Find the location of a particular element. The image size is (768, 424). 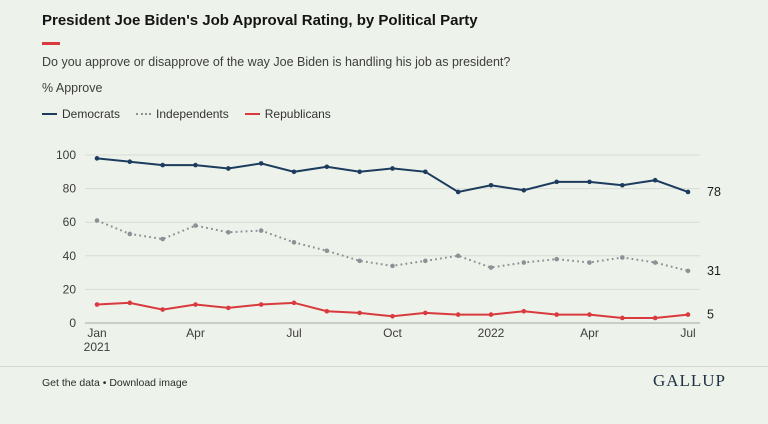

metric-label: % Approve is located at coordinates (72, 88).